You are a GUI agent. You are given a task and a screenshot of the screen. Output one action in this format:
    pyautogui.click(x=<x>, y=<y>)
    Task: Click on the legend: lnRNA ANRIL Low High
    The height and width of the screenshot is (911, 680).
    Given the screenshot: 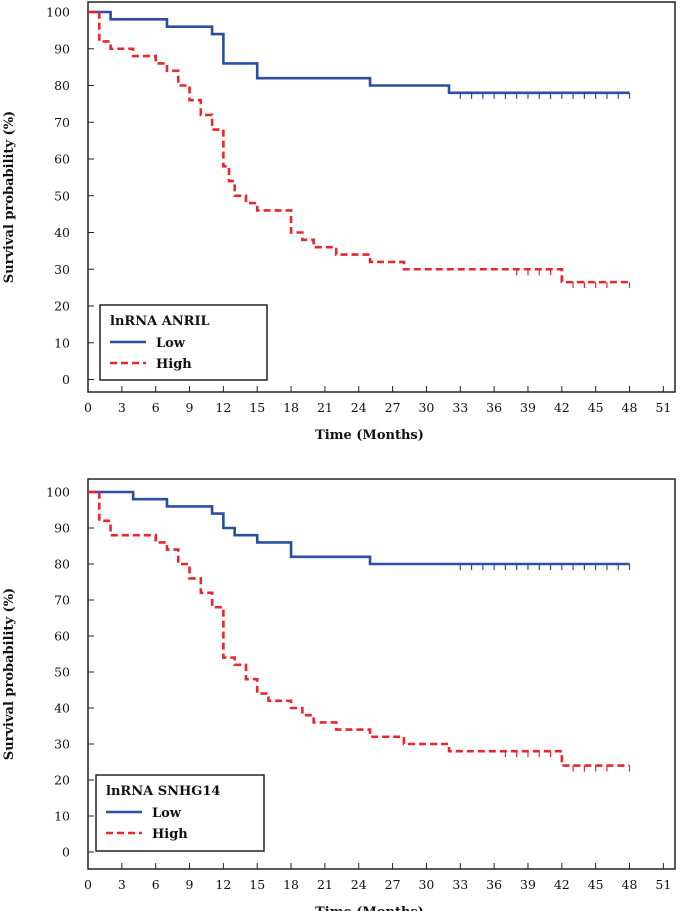 What is the action you would take?
    pyautogui.click(x=183, y=342)
    